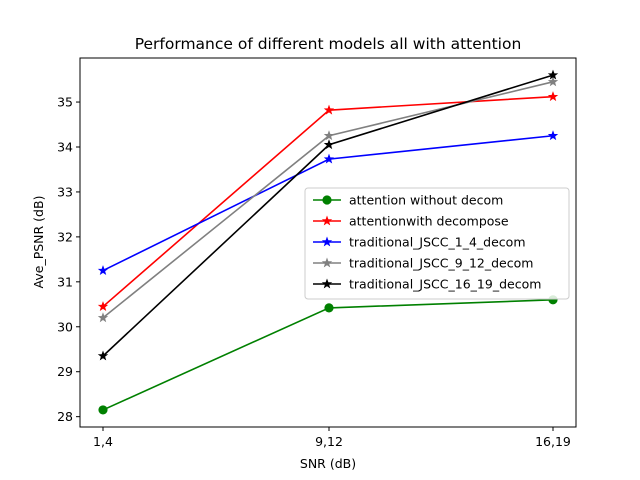  Describe the element at coordinates (65, 191) in the screenshot. I see `y-tick-label: 33` at that location.